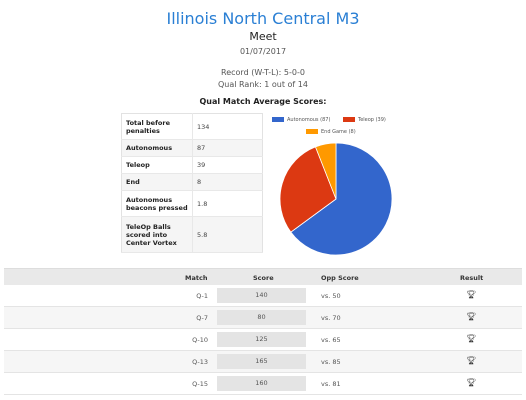 The height and width of the screenshot is (400, 526). I want to click on stats-label: Autonomous beacons pressed, so click(157, 203).